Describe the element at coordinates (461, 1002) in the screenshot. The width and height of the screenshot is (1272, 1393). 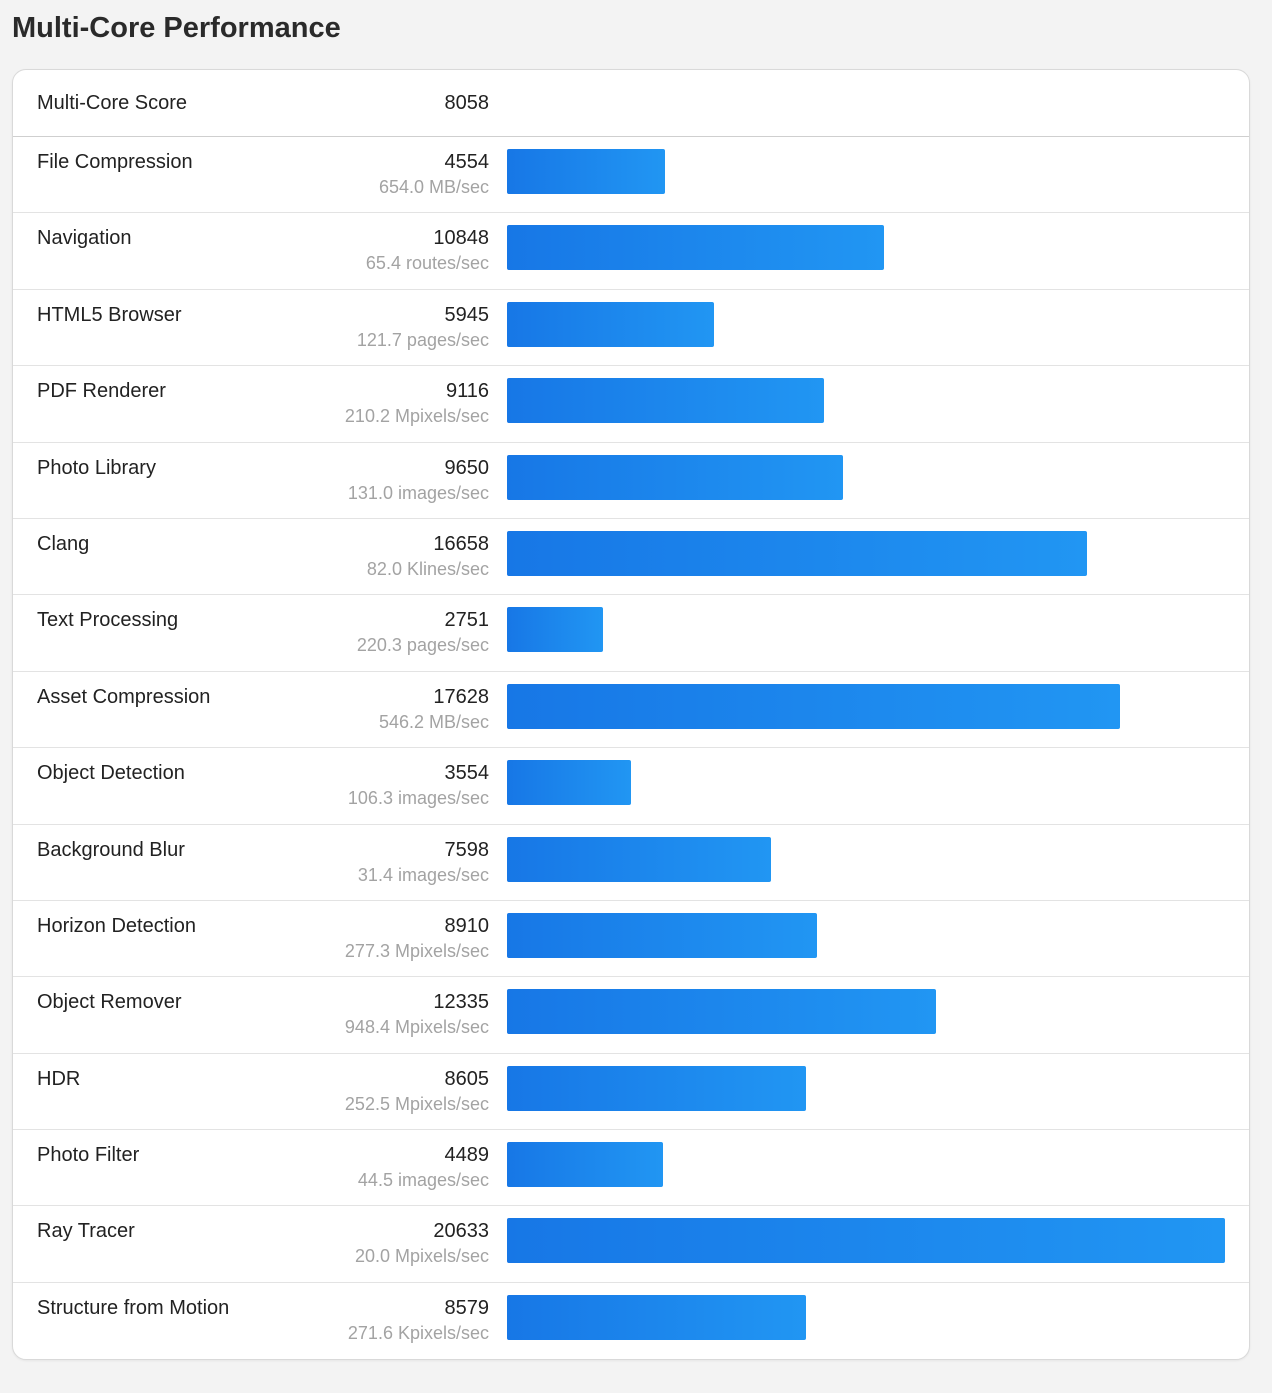
I see `benchmark-score: 12335` at that location.